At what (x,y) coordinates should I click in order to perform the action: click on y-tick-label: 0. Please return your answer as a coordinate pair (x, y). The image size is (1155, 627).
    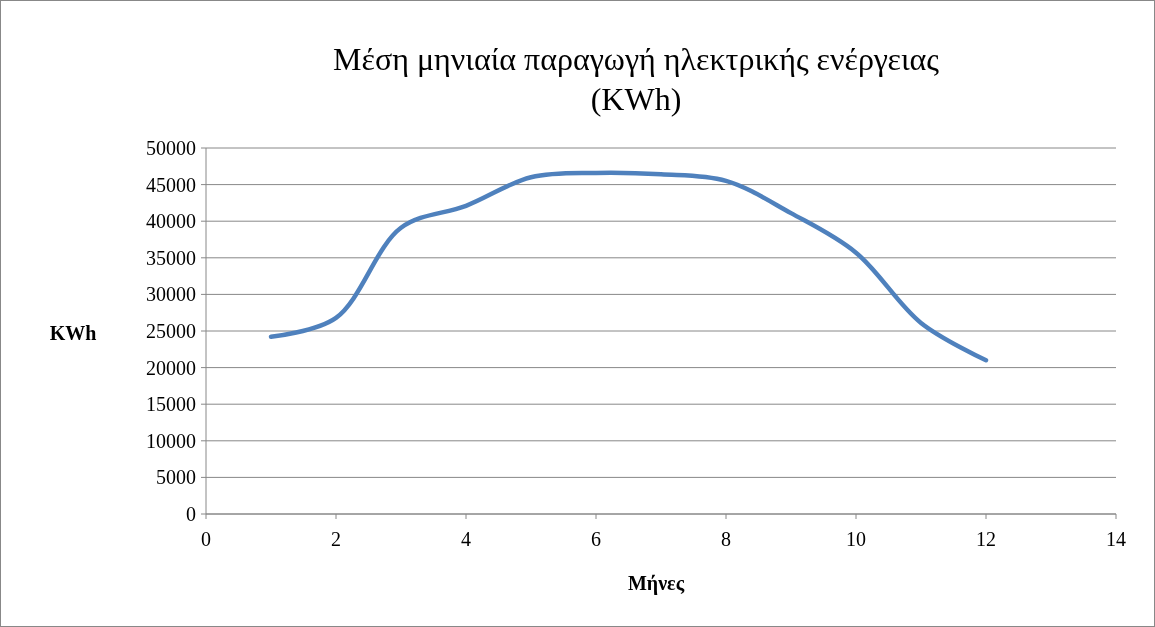
    Looking at the image, I should click on (191, 514).